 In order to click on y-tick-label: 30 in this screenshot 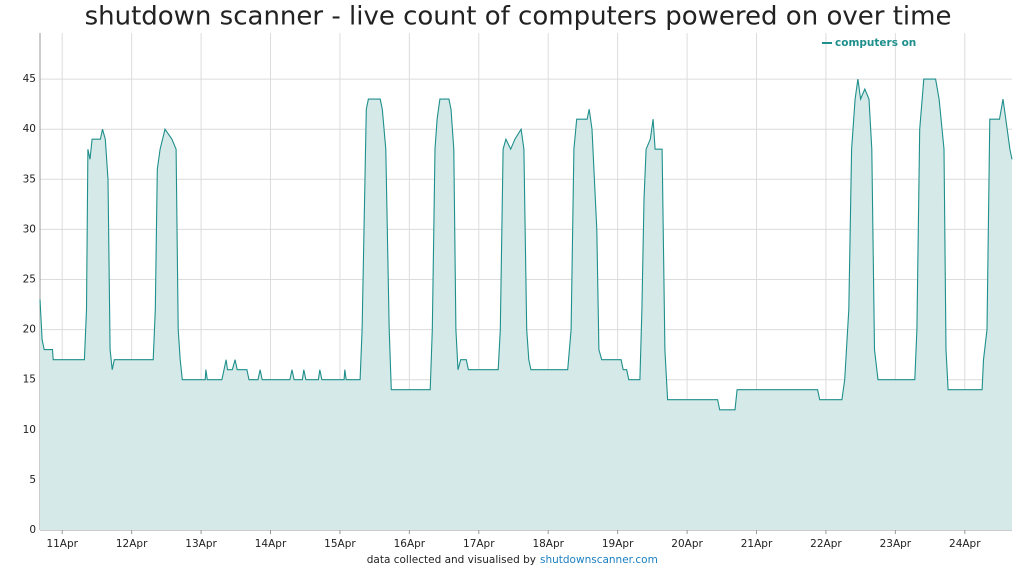, I will do `click(29, 229)`.